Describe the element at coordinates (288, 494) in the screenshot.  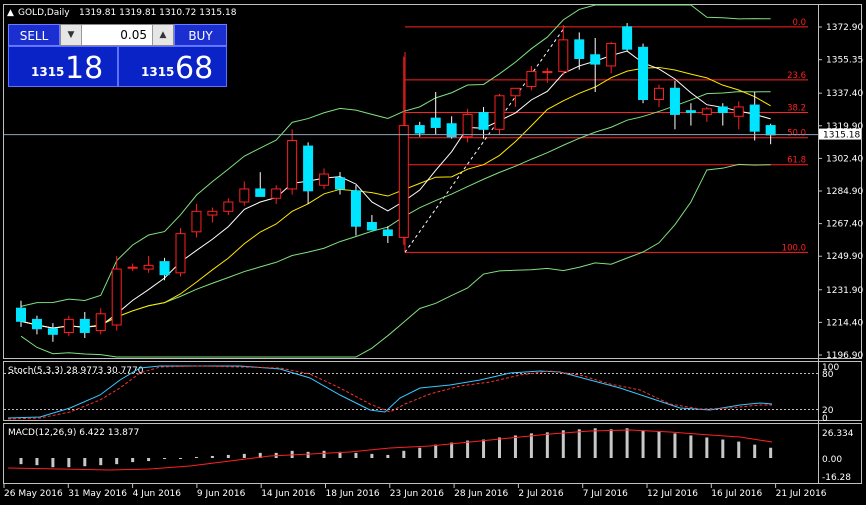
I see `date-axis-label: 14 Jun 2016` at that location.